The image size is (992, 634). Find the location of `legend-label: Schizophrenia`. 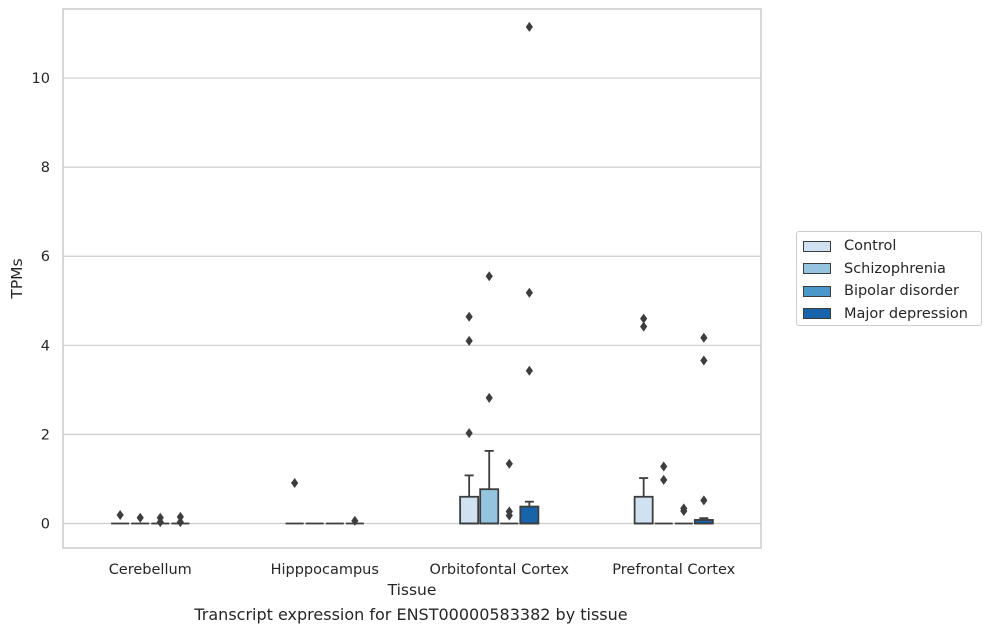

legend-label: Schizophrenia is located at coordinates (895, 268).